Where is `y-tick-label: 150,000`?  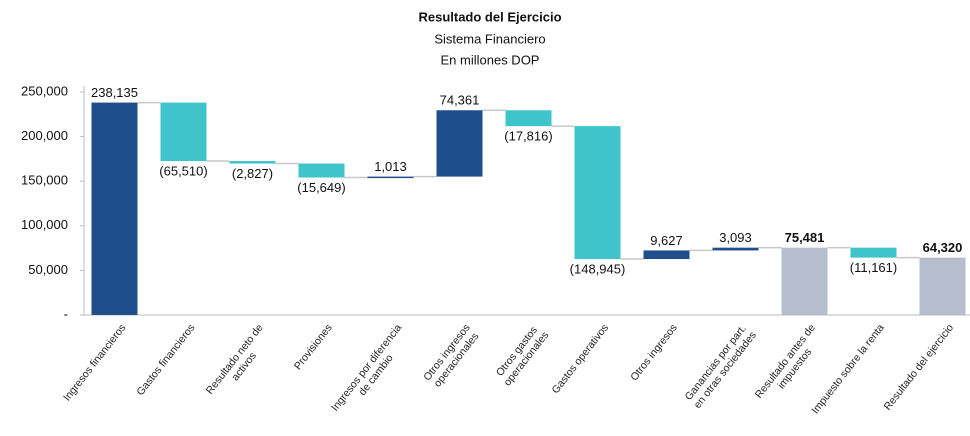 y-tick-label: 150,000 is located at coordinates (44, 180).